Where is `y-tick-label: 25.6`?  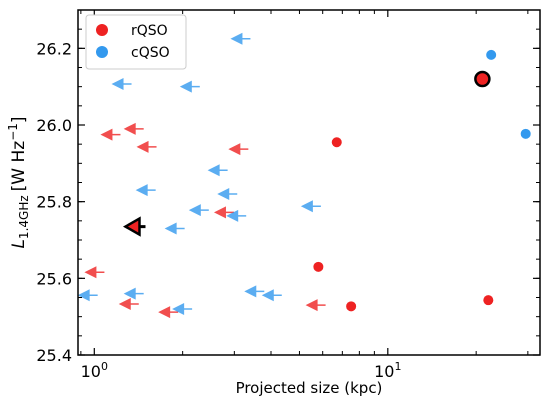
y-tick-label: 25.6 is located at coordinates (54, 278).